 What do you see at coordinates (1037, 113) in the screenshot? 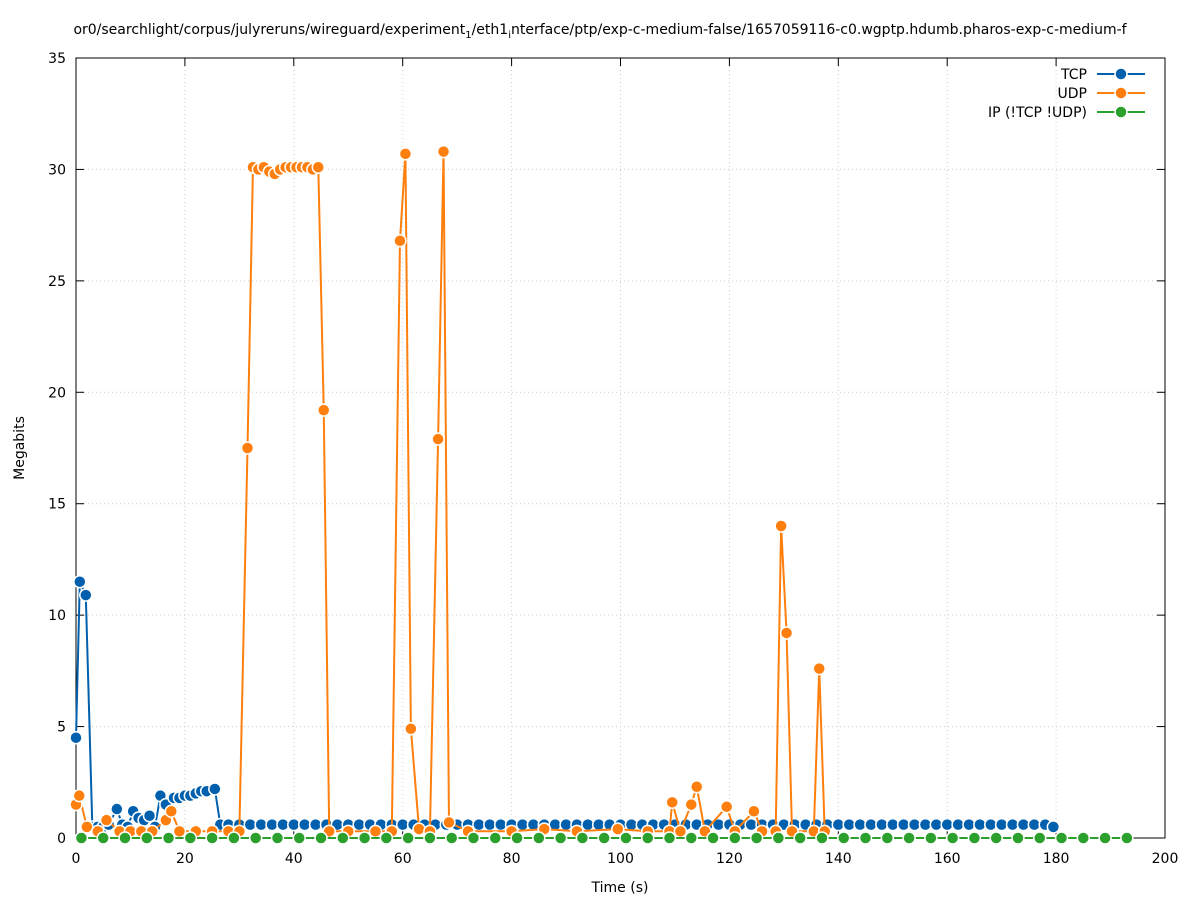
I see `legend-label: IP (!TCP !UDP)` at bounding box center [1037, 113].